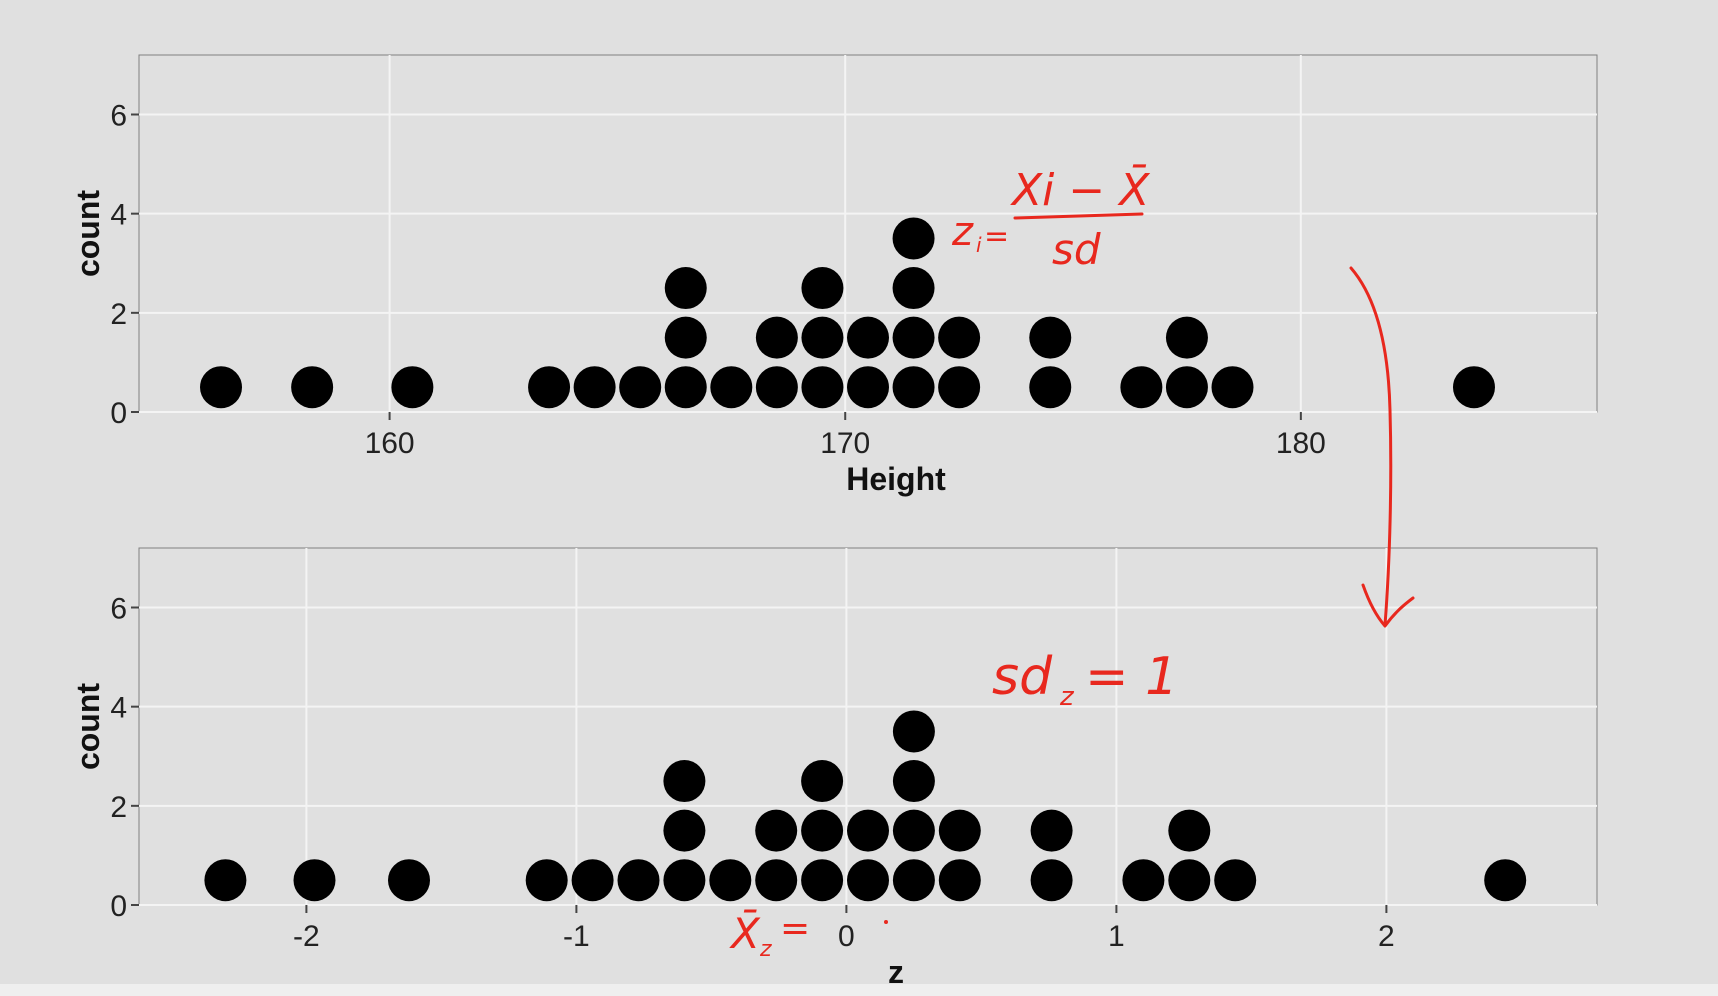  What do you see at coordinates (1131, 677) in the screenshot?
I see `sd-note-value: = 1` at bounding box center [1131, 677].